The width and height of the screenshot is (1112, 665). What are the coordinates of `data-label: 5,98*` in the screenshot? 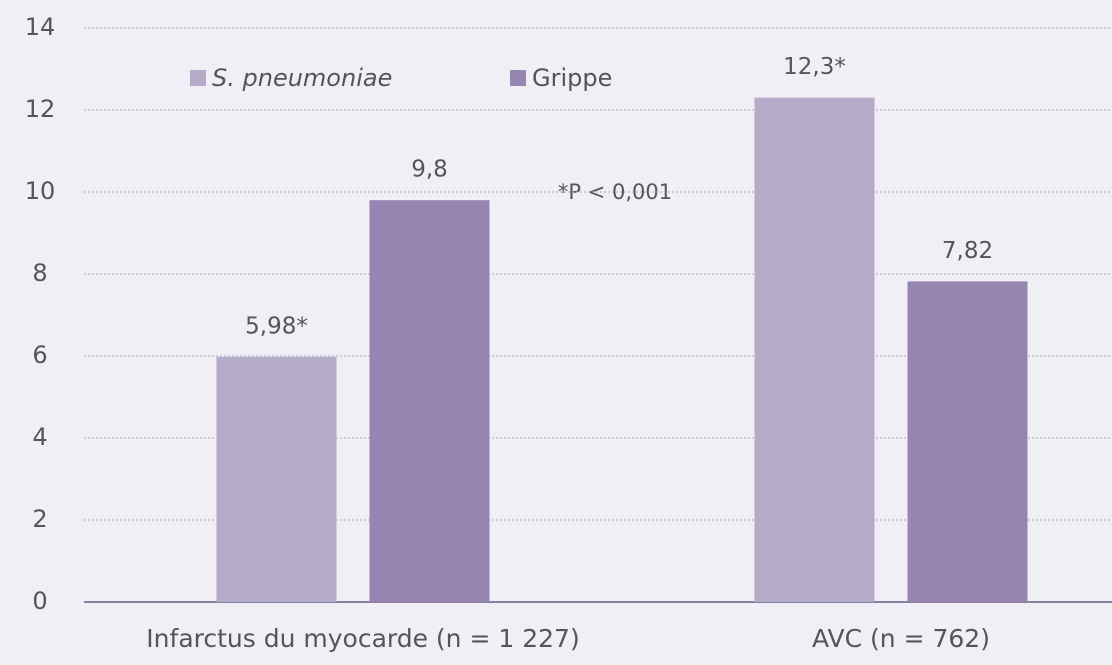 It's located at (276, 326).